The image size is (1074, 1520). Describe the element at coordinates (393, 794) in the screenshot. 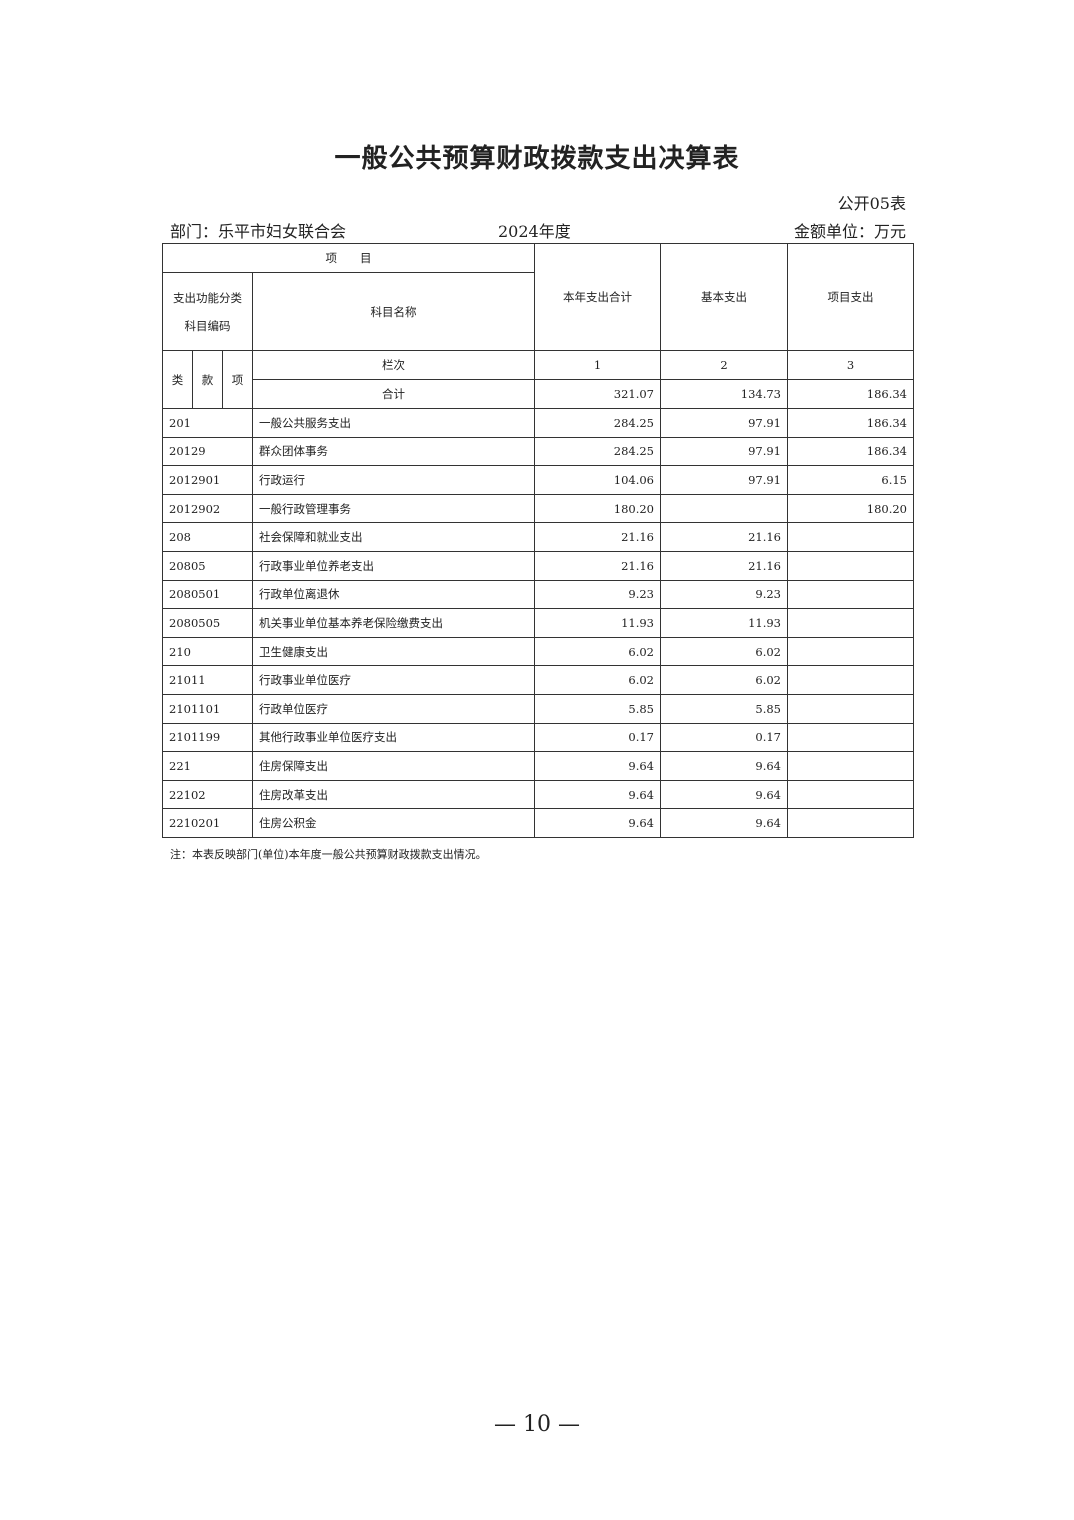

I see `row-name: 住房改革支出` at that location.